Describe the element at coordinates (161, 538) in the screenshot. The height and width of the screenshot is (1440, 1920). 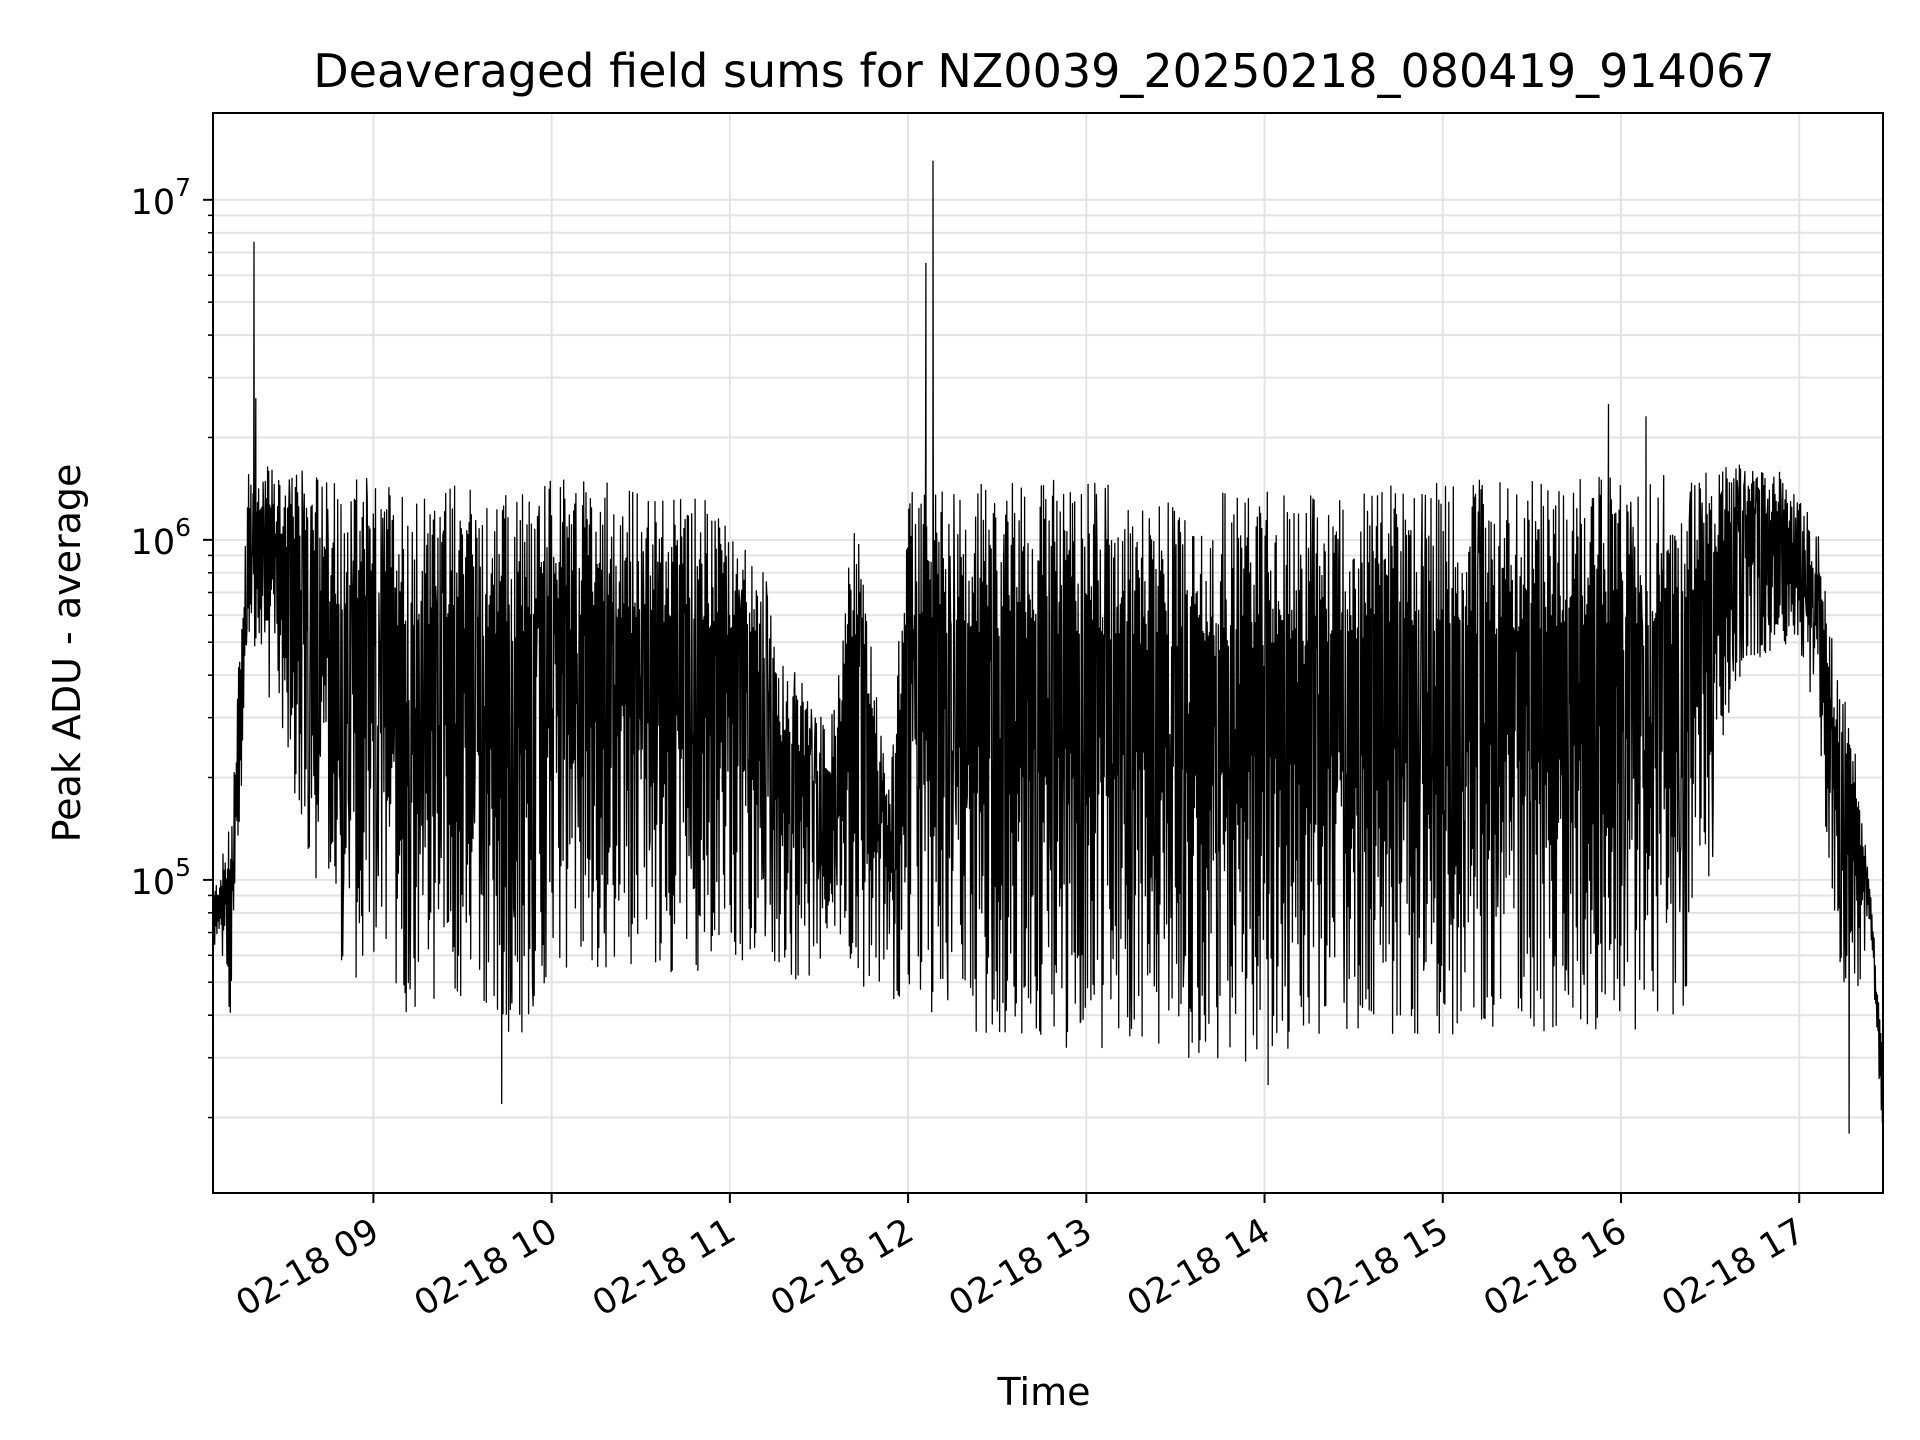
I see `y-tick-label: 10⁶` at that location.